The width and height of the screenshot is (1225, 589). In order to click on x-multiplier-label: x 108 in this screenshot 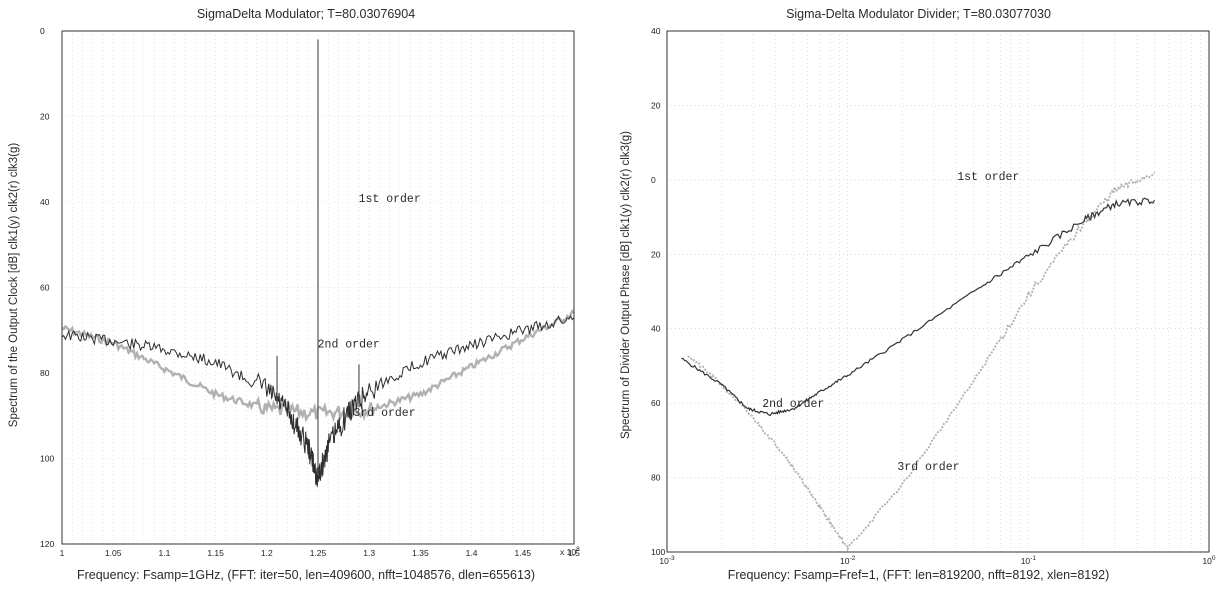, I will do `click(570, 551)`.